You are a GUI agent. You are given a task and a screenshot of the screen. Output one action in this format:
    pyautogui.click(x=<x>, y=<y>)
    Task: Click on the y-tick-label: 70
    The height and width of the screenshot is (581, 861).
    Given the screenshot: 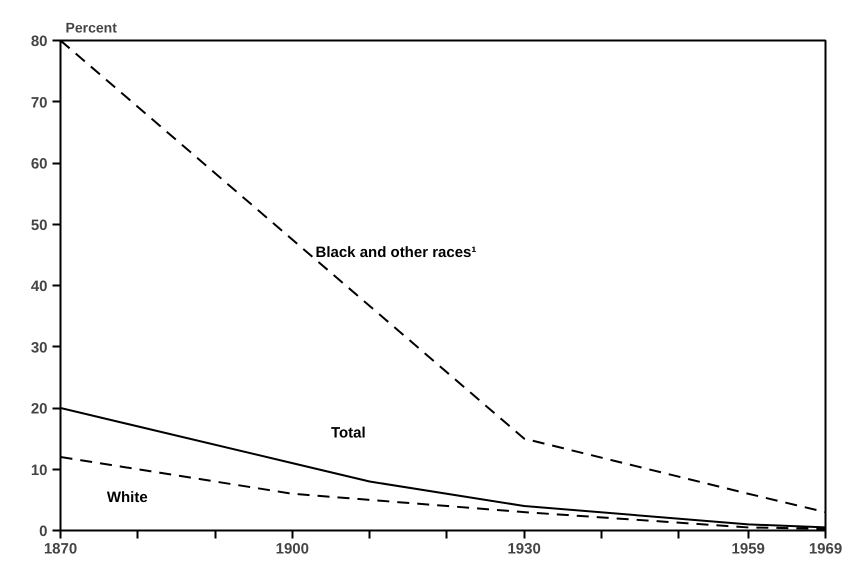 What is the action you would take?
    pyautogui.click(x=39, y=103)
    